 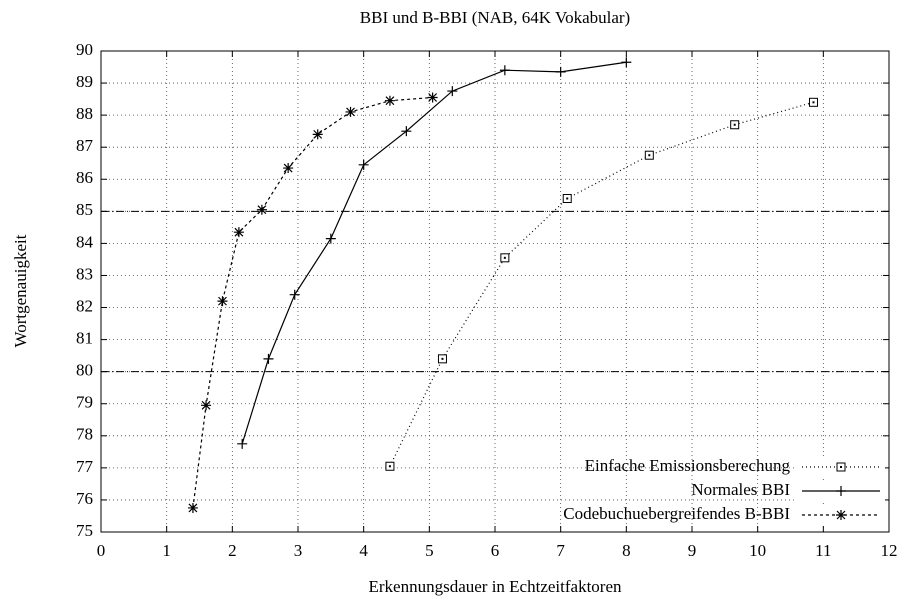 What do you see at coordinates (676, 513) in the screenshot?
I see `legend-label: Codebuchuebergreifendes B-BBI` at bounding box center [676, 513].